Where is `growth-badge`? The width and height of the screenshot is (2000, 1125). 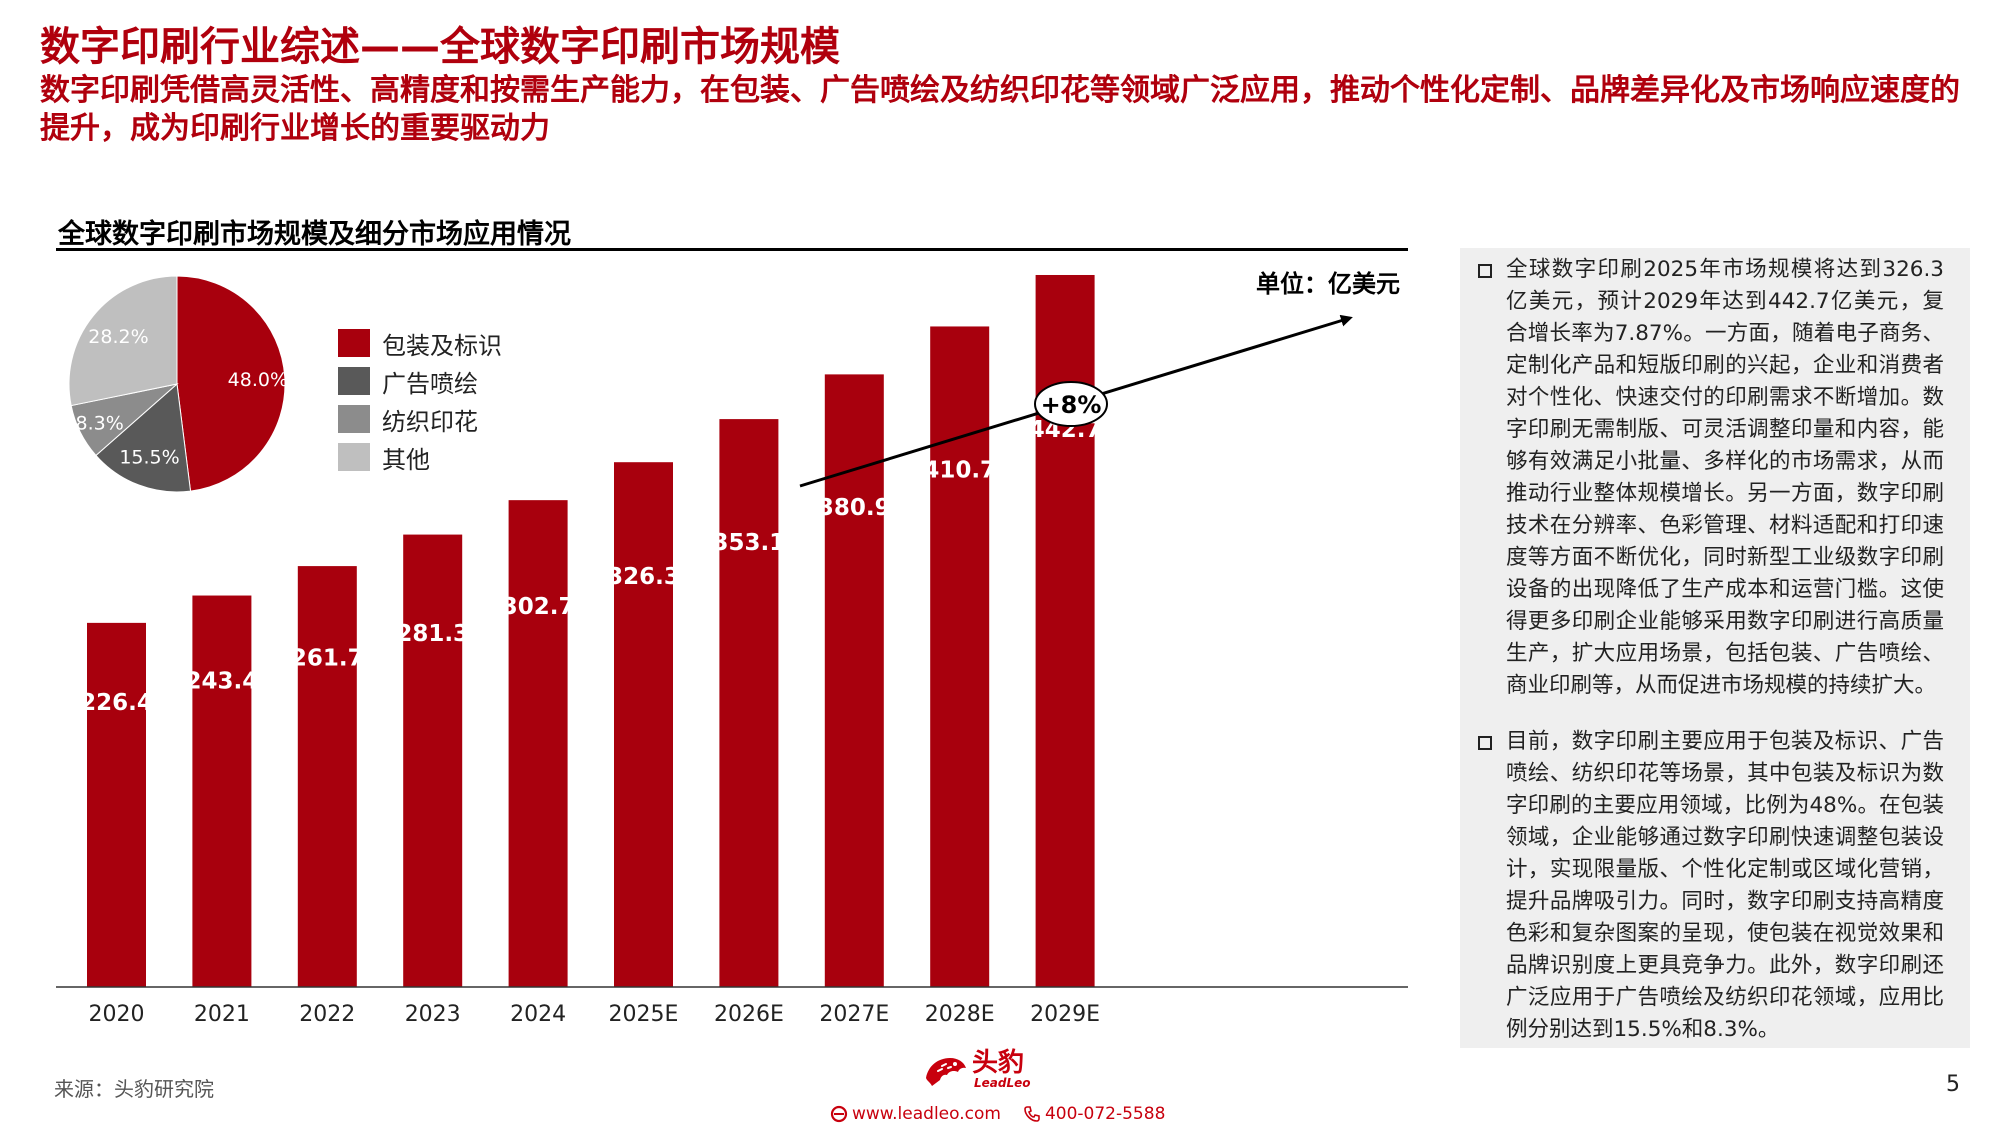
growth-badge is located at coordinates (1071, 404).